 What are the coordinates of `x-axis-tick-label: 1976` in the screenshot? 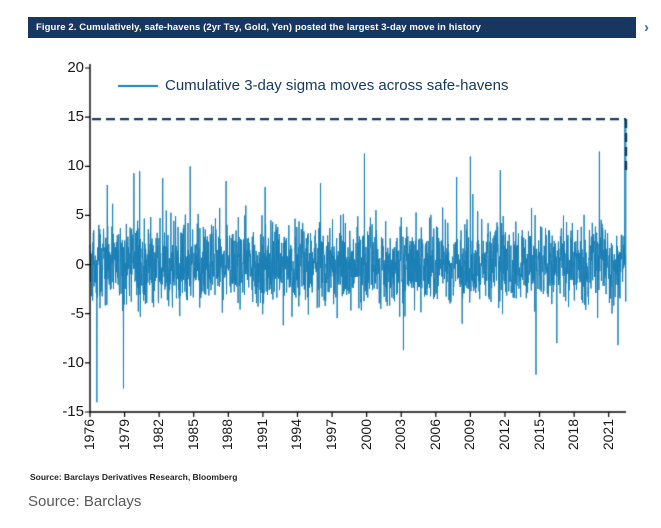 It's located at (89, 435).